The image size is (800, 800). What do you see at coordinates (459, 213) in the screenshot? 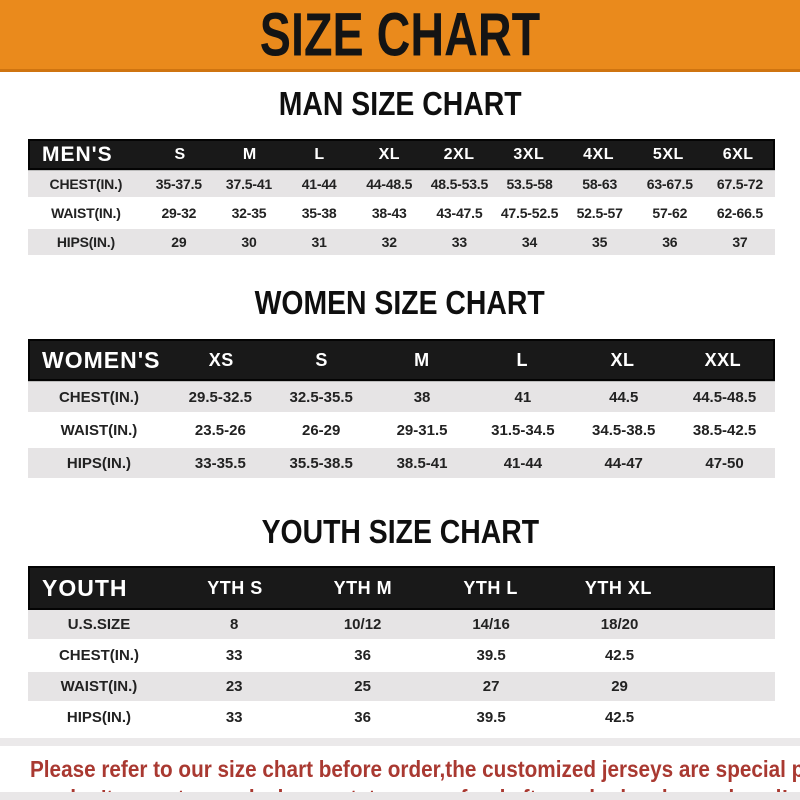
I see `men-cell-1-4: 43-47.5` at bounding box center [459, 213].